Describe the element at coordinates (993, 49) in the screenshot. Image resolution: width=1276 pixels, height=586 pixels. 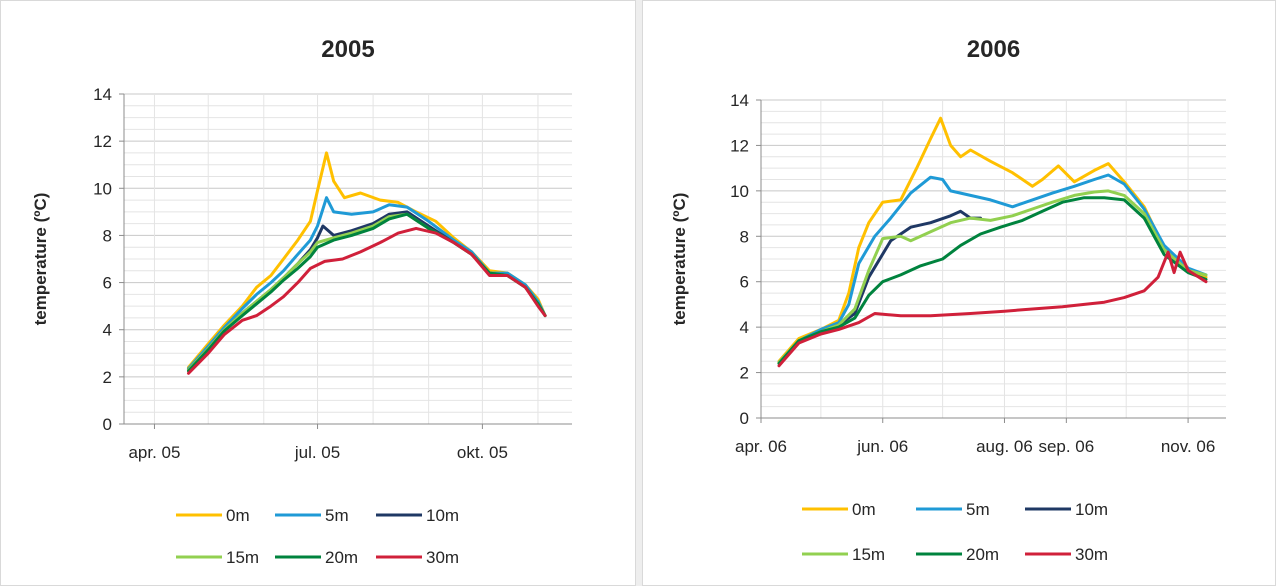
I see `chart-title: 2006` at that location.